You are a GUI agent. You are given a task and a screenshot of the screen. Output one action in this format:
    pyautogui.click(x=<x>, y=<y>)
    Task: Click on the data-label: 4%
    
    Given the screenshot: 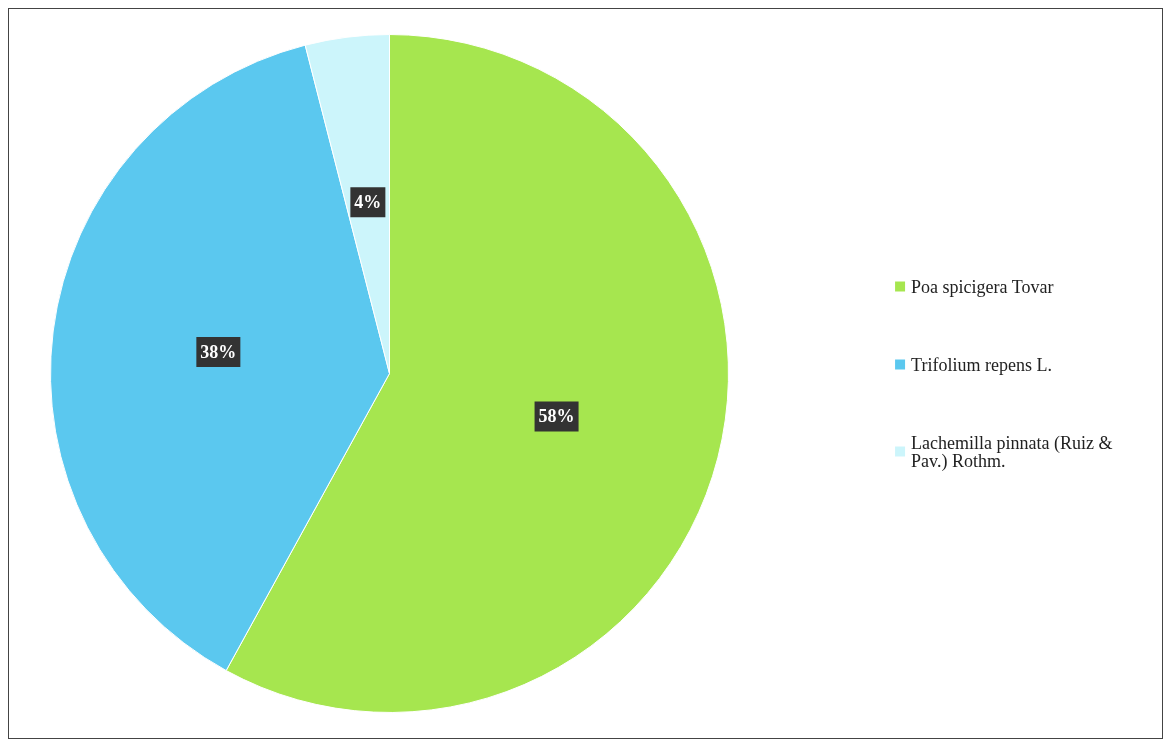 What is the action you would take?
    pyautogui.click(x=368, y=202)
    